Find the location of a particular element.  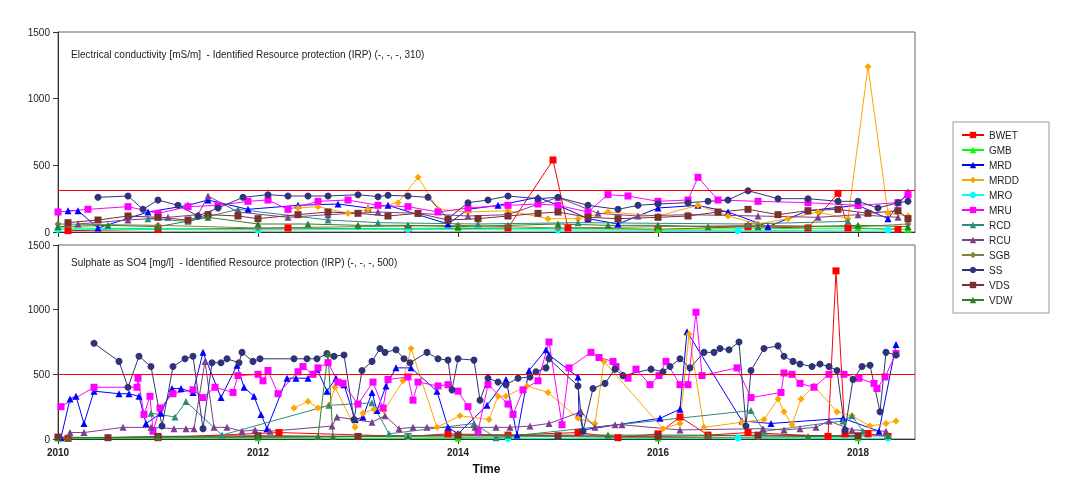

legend-label: RCU is located at coordinates (1000, 240).